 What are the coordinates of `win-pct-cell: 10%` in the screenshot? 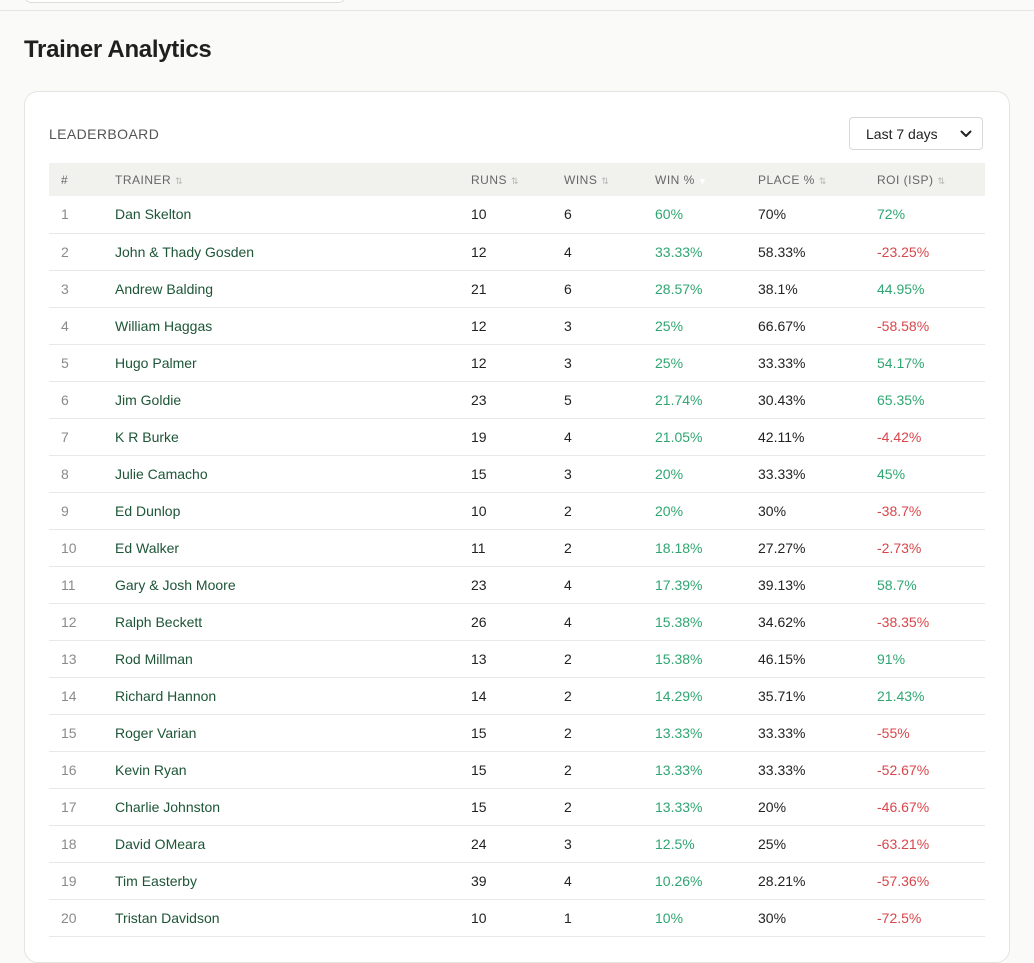 It's located at (669, 917).